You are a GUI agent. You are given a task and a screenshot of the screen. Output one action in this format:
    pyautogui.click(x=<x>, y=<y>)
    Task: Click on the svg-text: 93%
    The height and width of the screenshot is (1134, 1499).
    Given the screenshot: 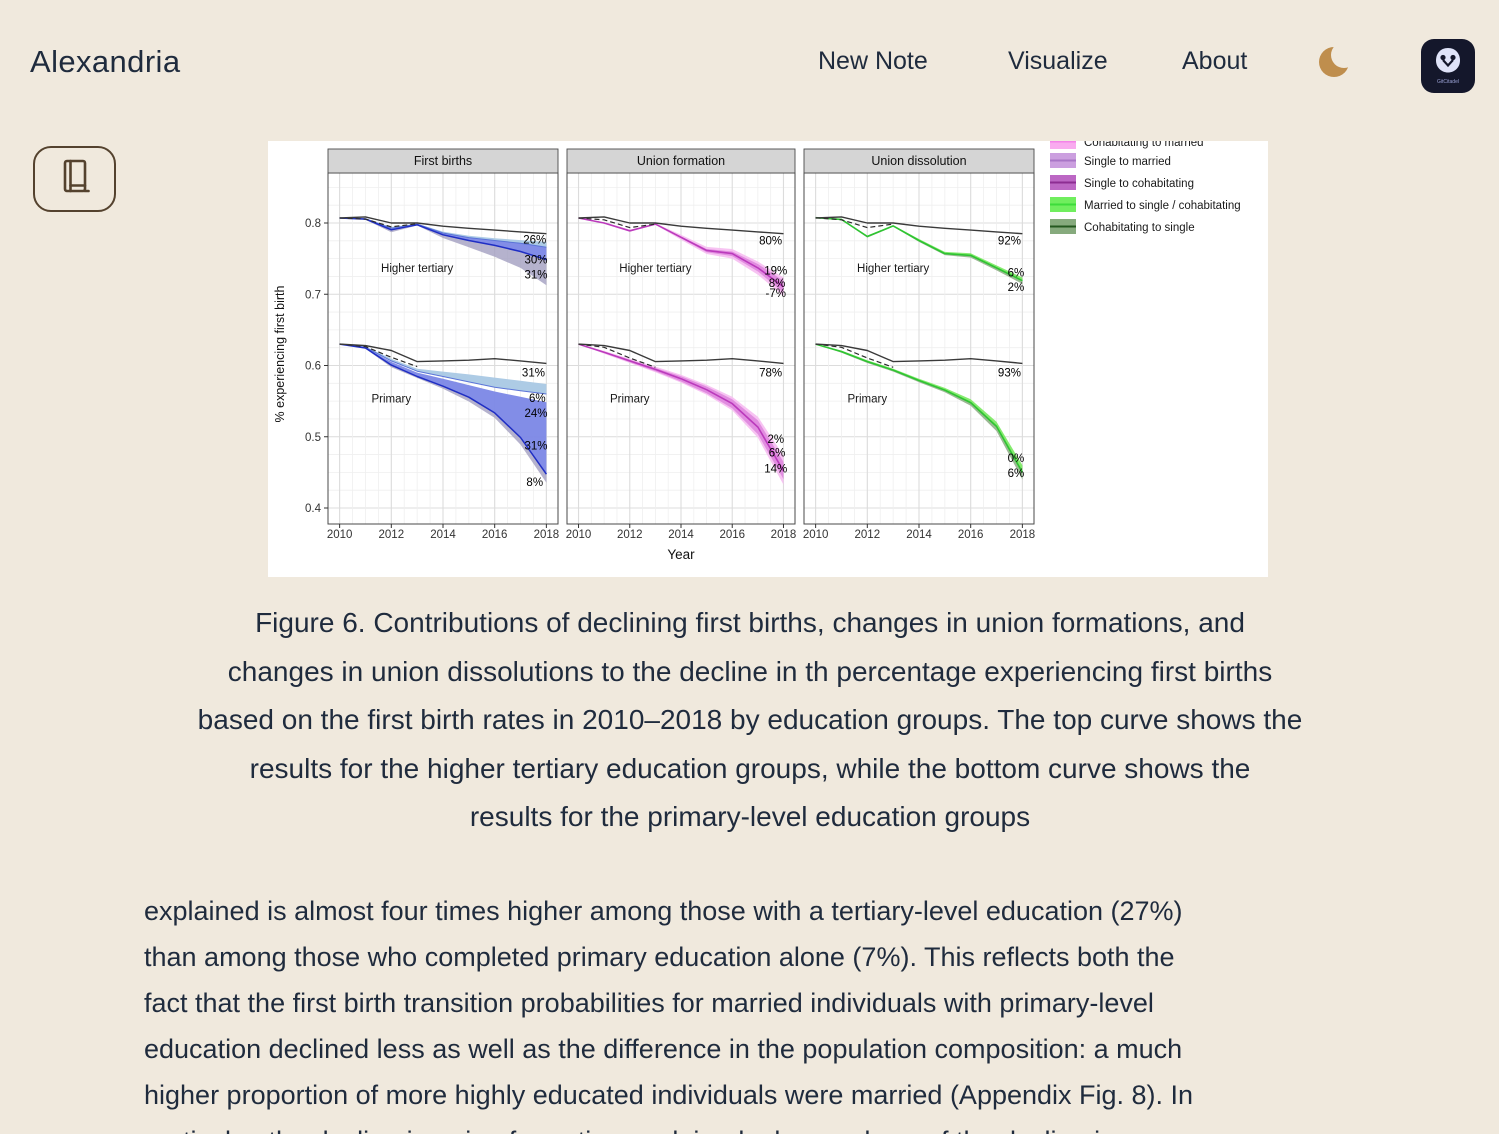 What is the action you would take?
    pyautogui.click(x=1009, y=373)
    